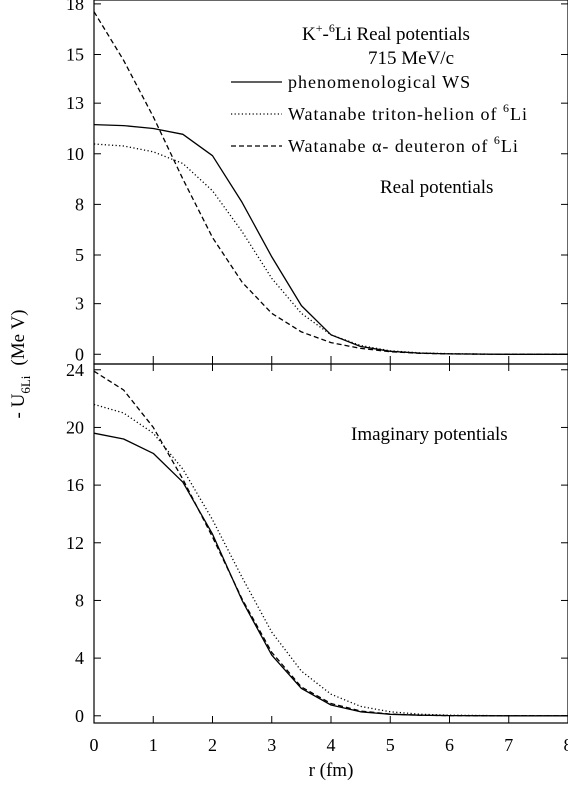  Describe the element at coordinates (508, 745) in the screenshot. I see `x-tick-label: 7` at that location.